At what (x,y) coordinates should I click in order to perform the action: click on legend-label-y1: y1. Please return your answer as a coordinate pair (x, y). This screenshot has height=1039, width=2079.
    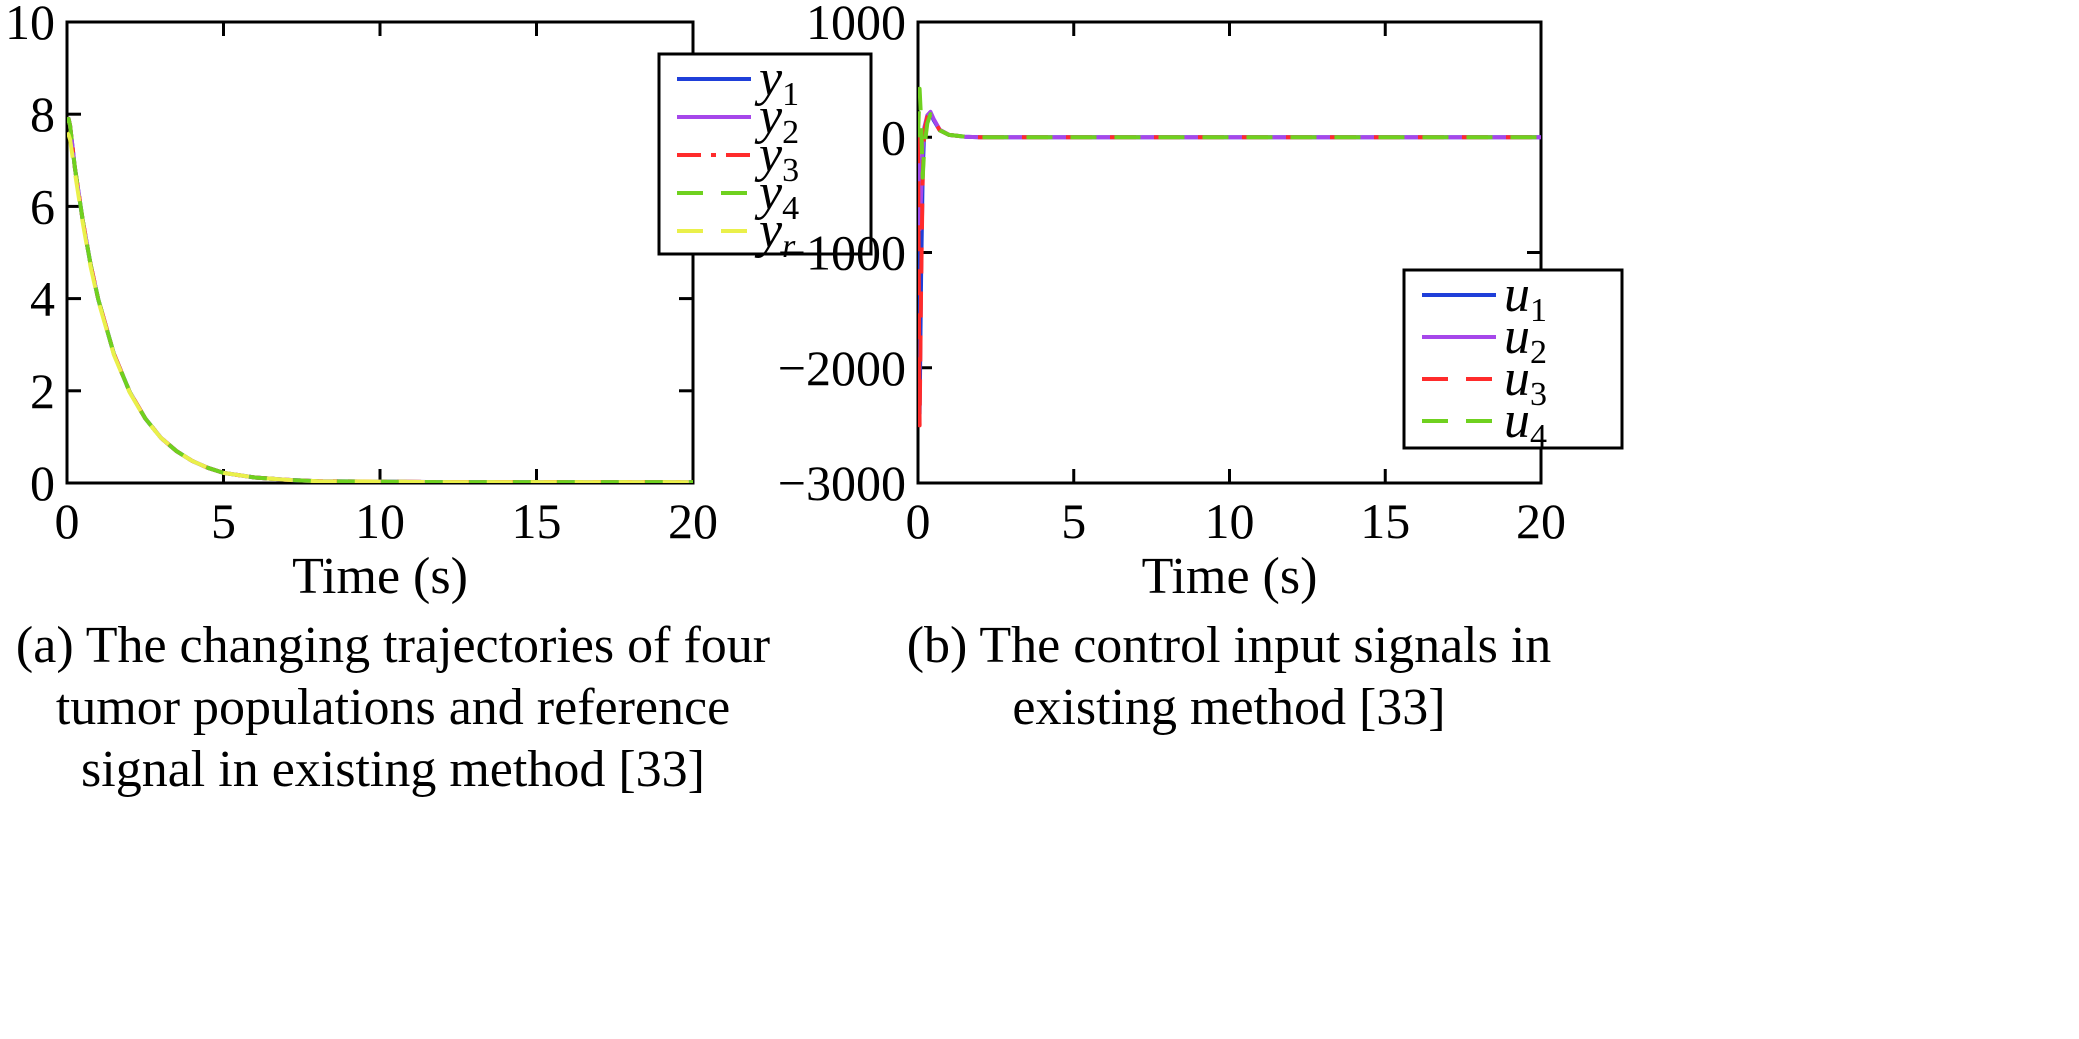
    Looking at the image, I should click on (776, 81).